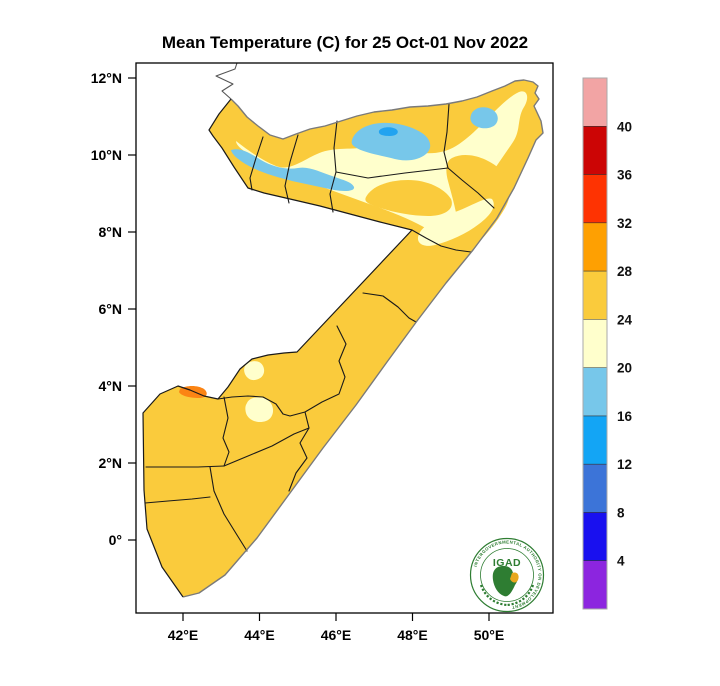 The width and height of the screenshot is (720, 686). I want to click on temp-zone-12-16-core-spot, so click(388, 131).